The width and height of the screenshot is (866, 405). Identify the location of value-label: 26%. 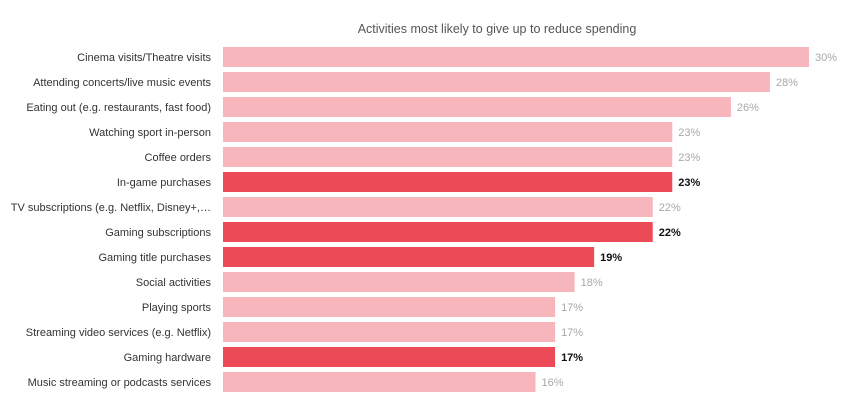
(748, 108).